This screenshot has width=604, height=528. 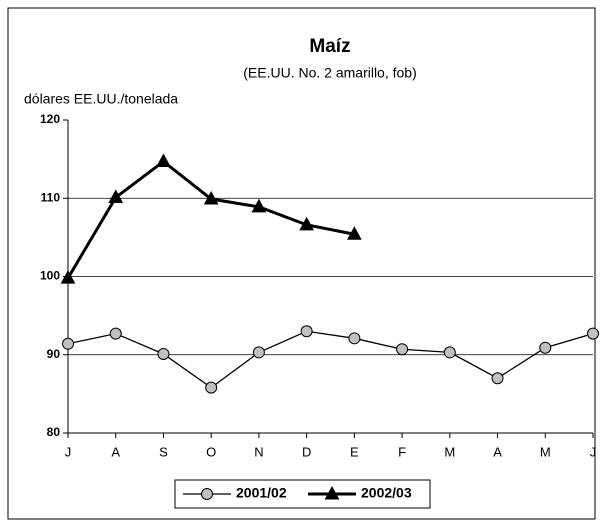 I want to click on x-tick-label: E, so click(x=354, y=451).